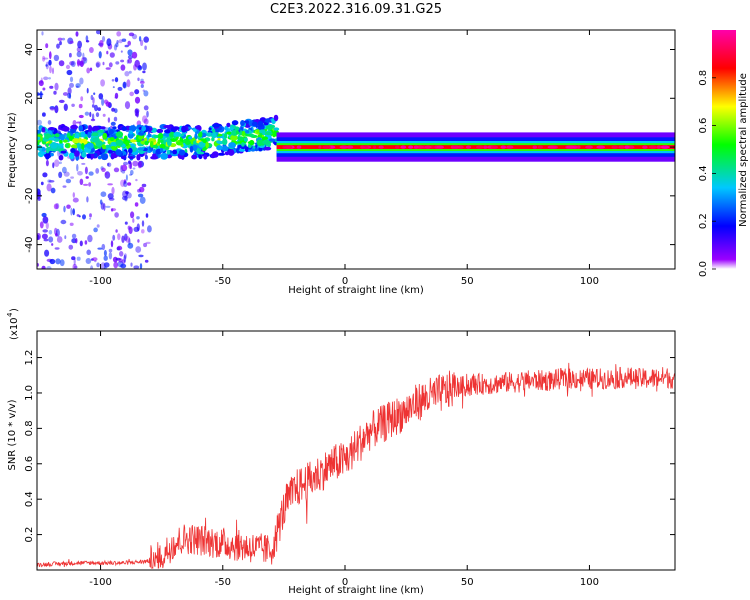 The image size is (750, 600). What do you see at coordinates (29, 535) in the screenshot?
I see `y-tick-label: 0.2` at bounding box center [29, 535].